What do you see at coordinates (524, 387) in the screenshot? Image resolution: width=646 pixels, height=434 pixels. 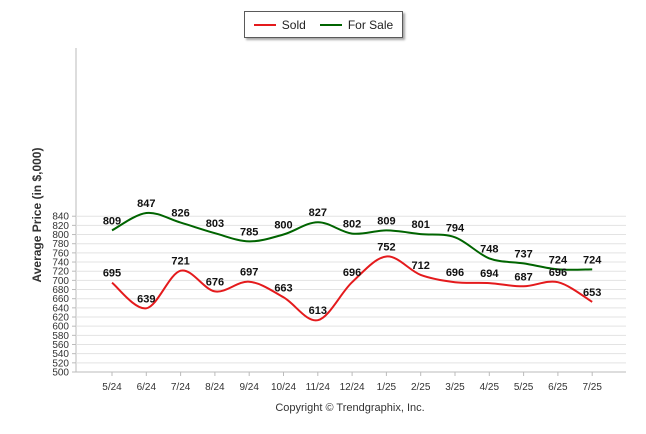 I see `x-tick-label: 5/25` at bounding box center [524, 387].